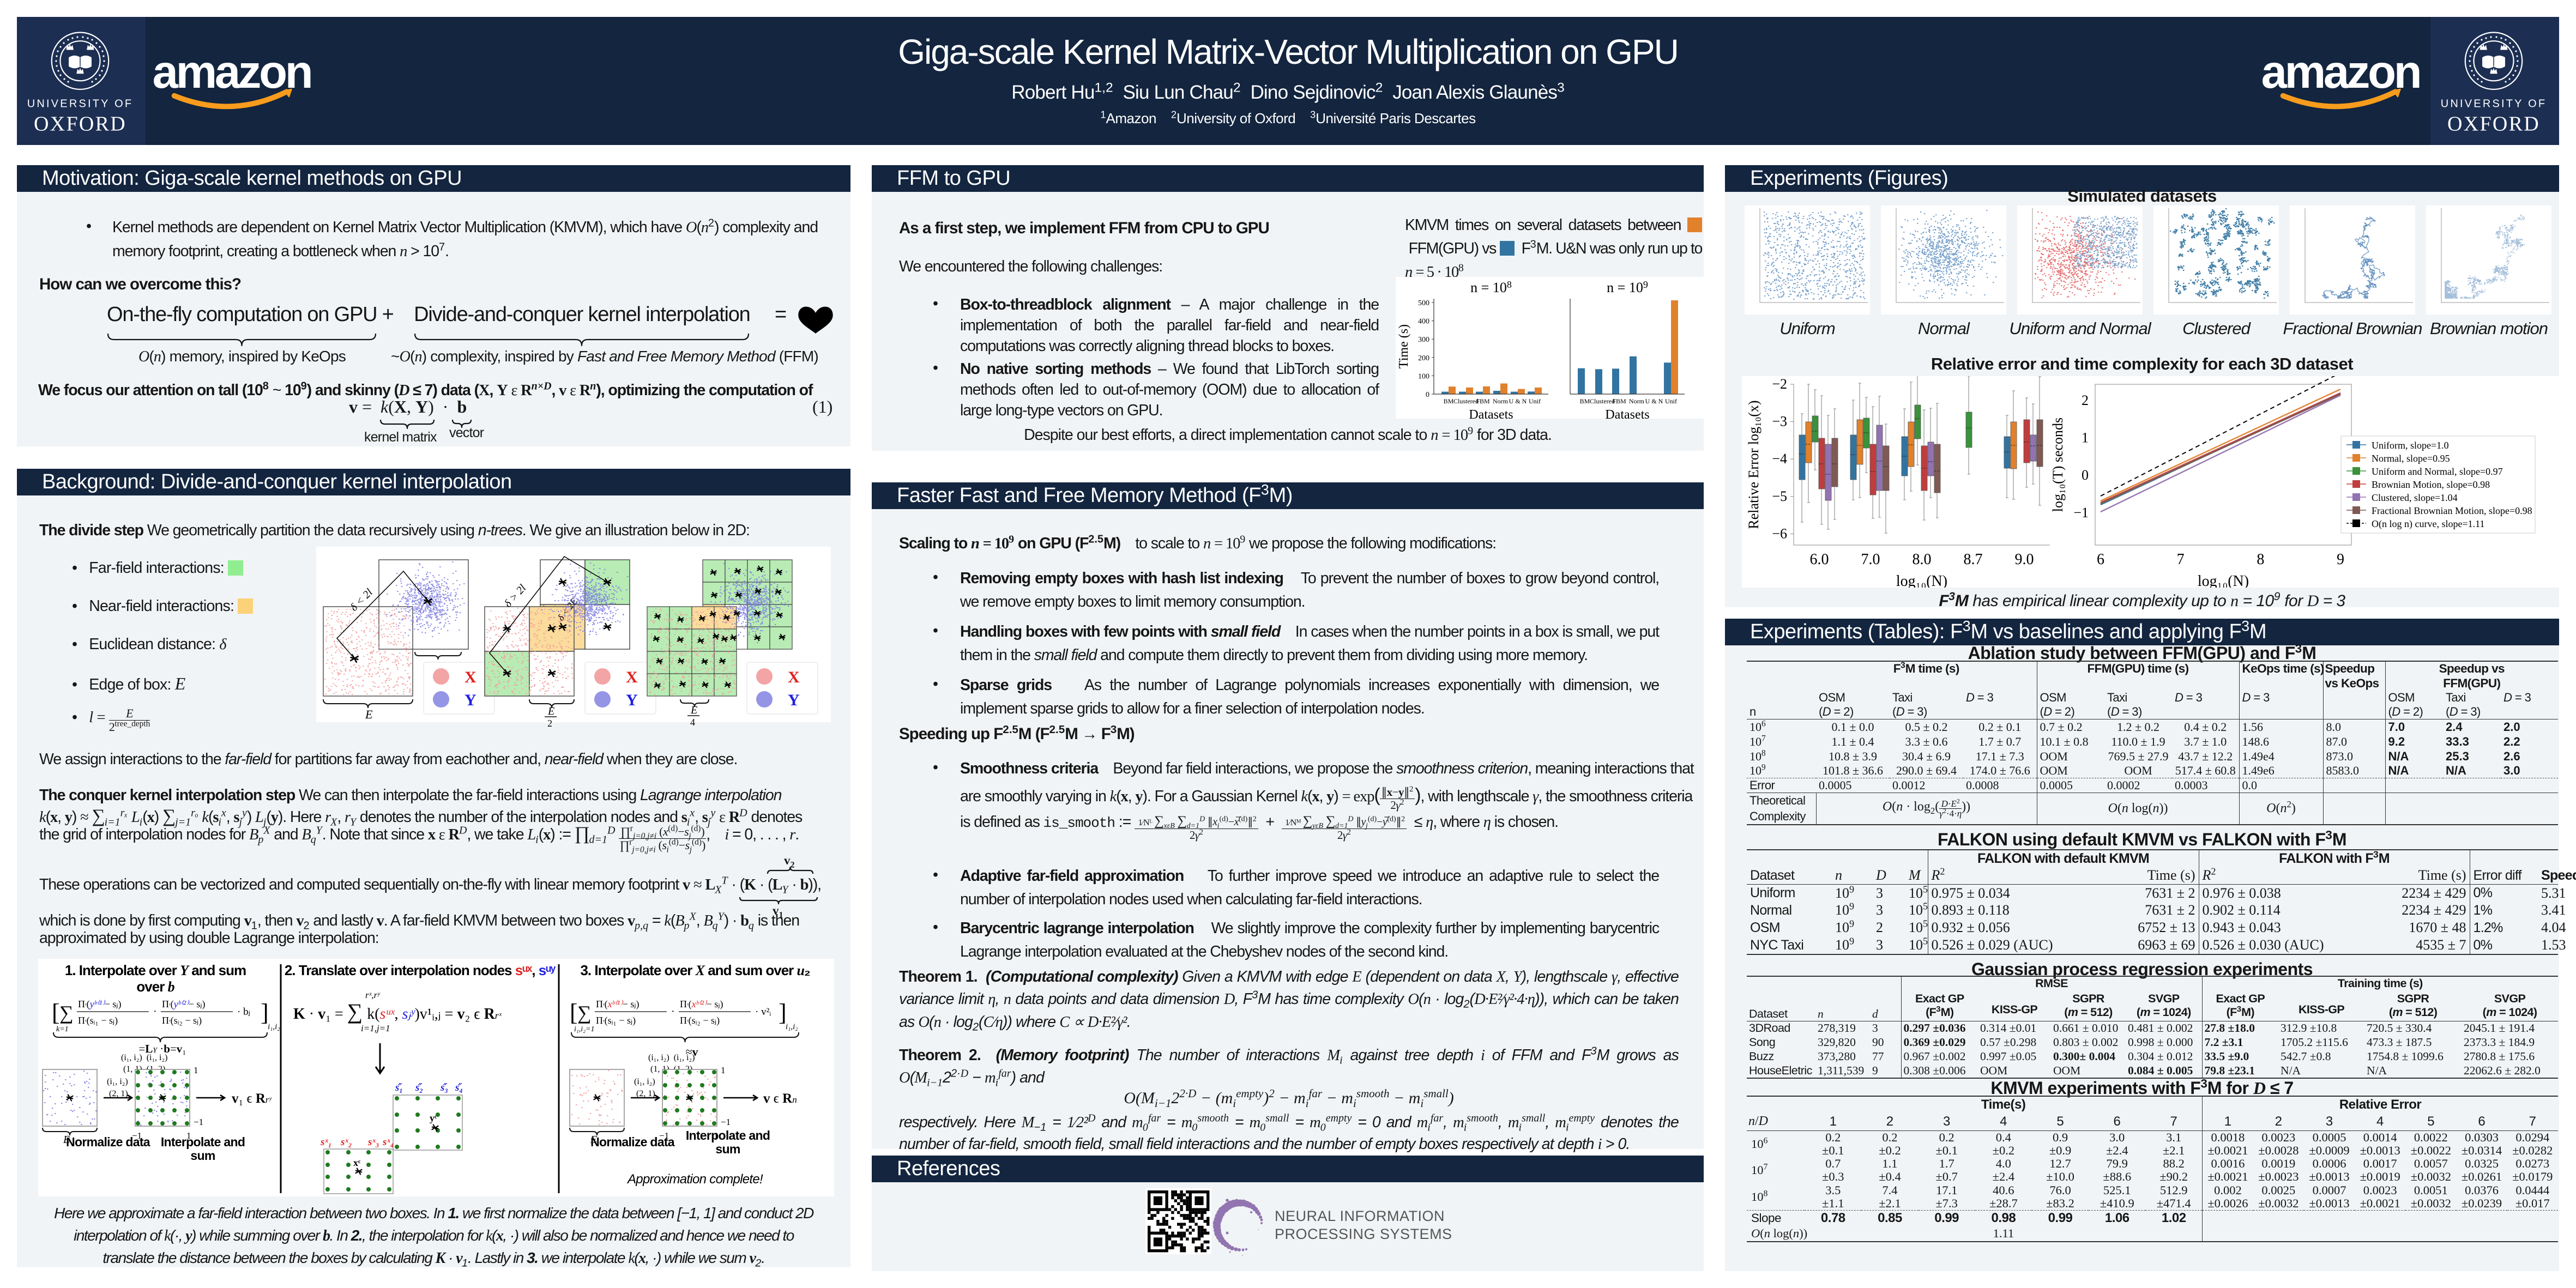  What do you see at coordinates (1871, 559) in the screenshot?
I see `svg-text: 7.0` at bounding box center [1871, 559].